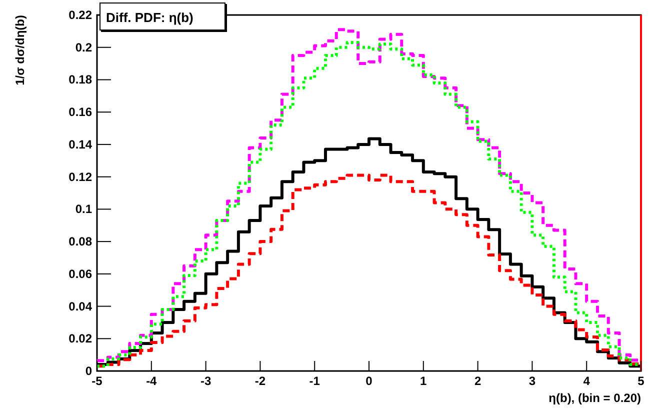  Describe the element at coordinates (206, 381) in the screenshot. I see `x-tick-label: -3` at that location.